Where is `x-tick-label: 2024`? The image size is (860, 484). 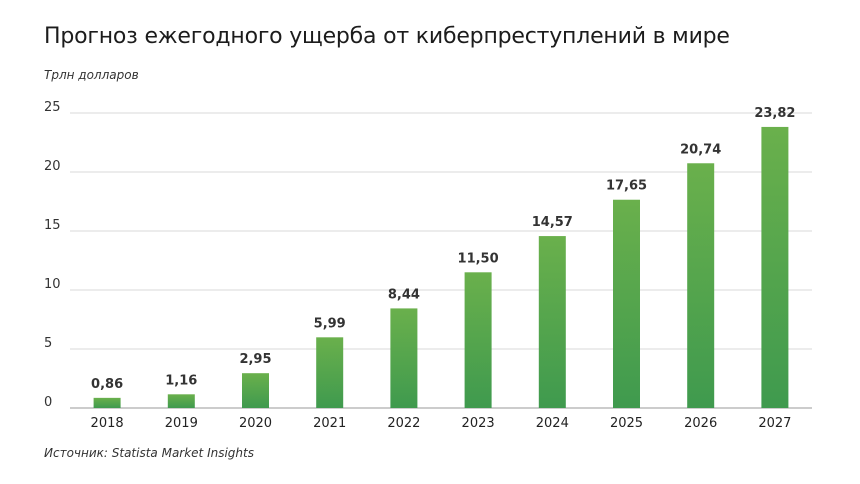 x-tick-label: 2024 is located at coordinates (552, 423).